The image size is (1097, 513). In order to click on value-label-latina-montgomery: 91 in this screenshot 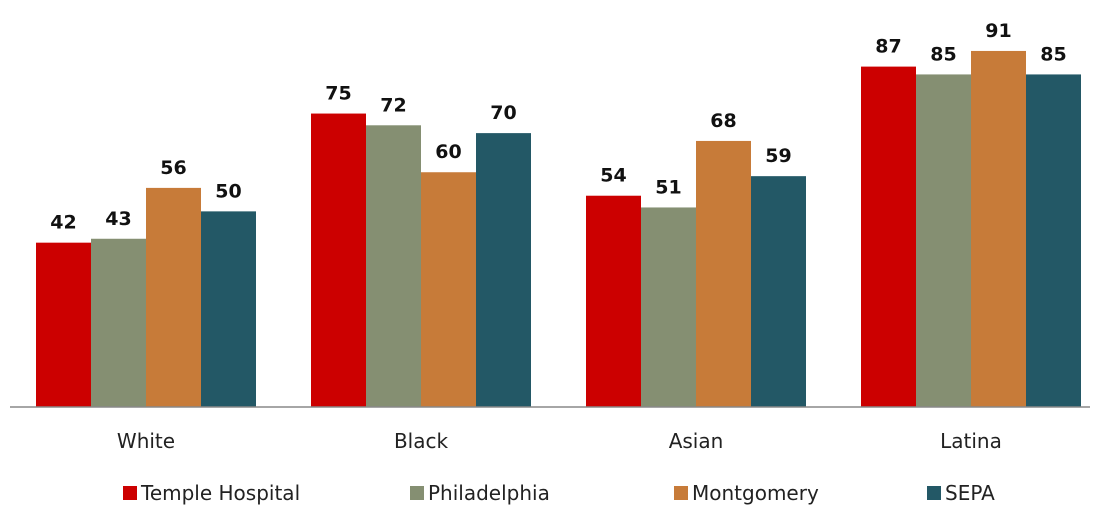, I will do `click(998, 31)`.